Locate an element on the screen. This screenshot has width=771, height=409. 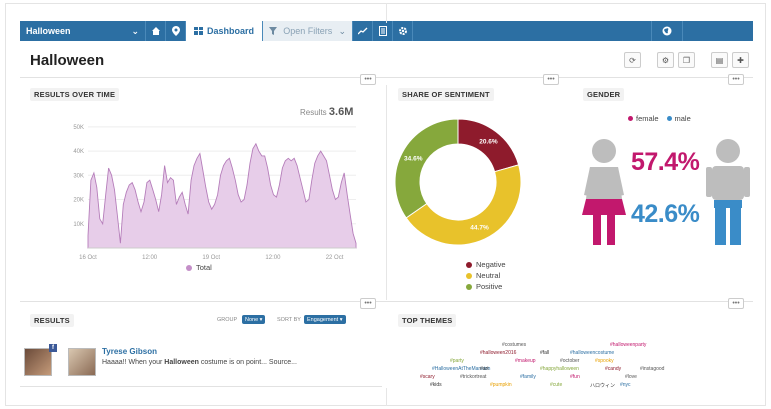
theme-word: #nyc is located at coordinates (625, 385).